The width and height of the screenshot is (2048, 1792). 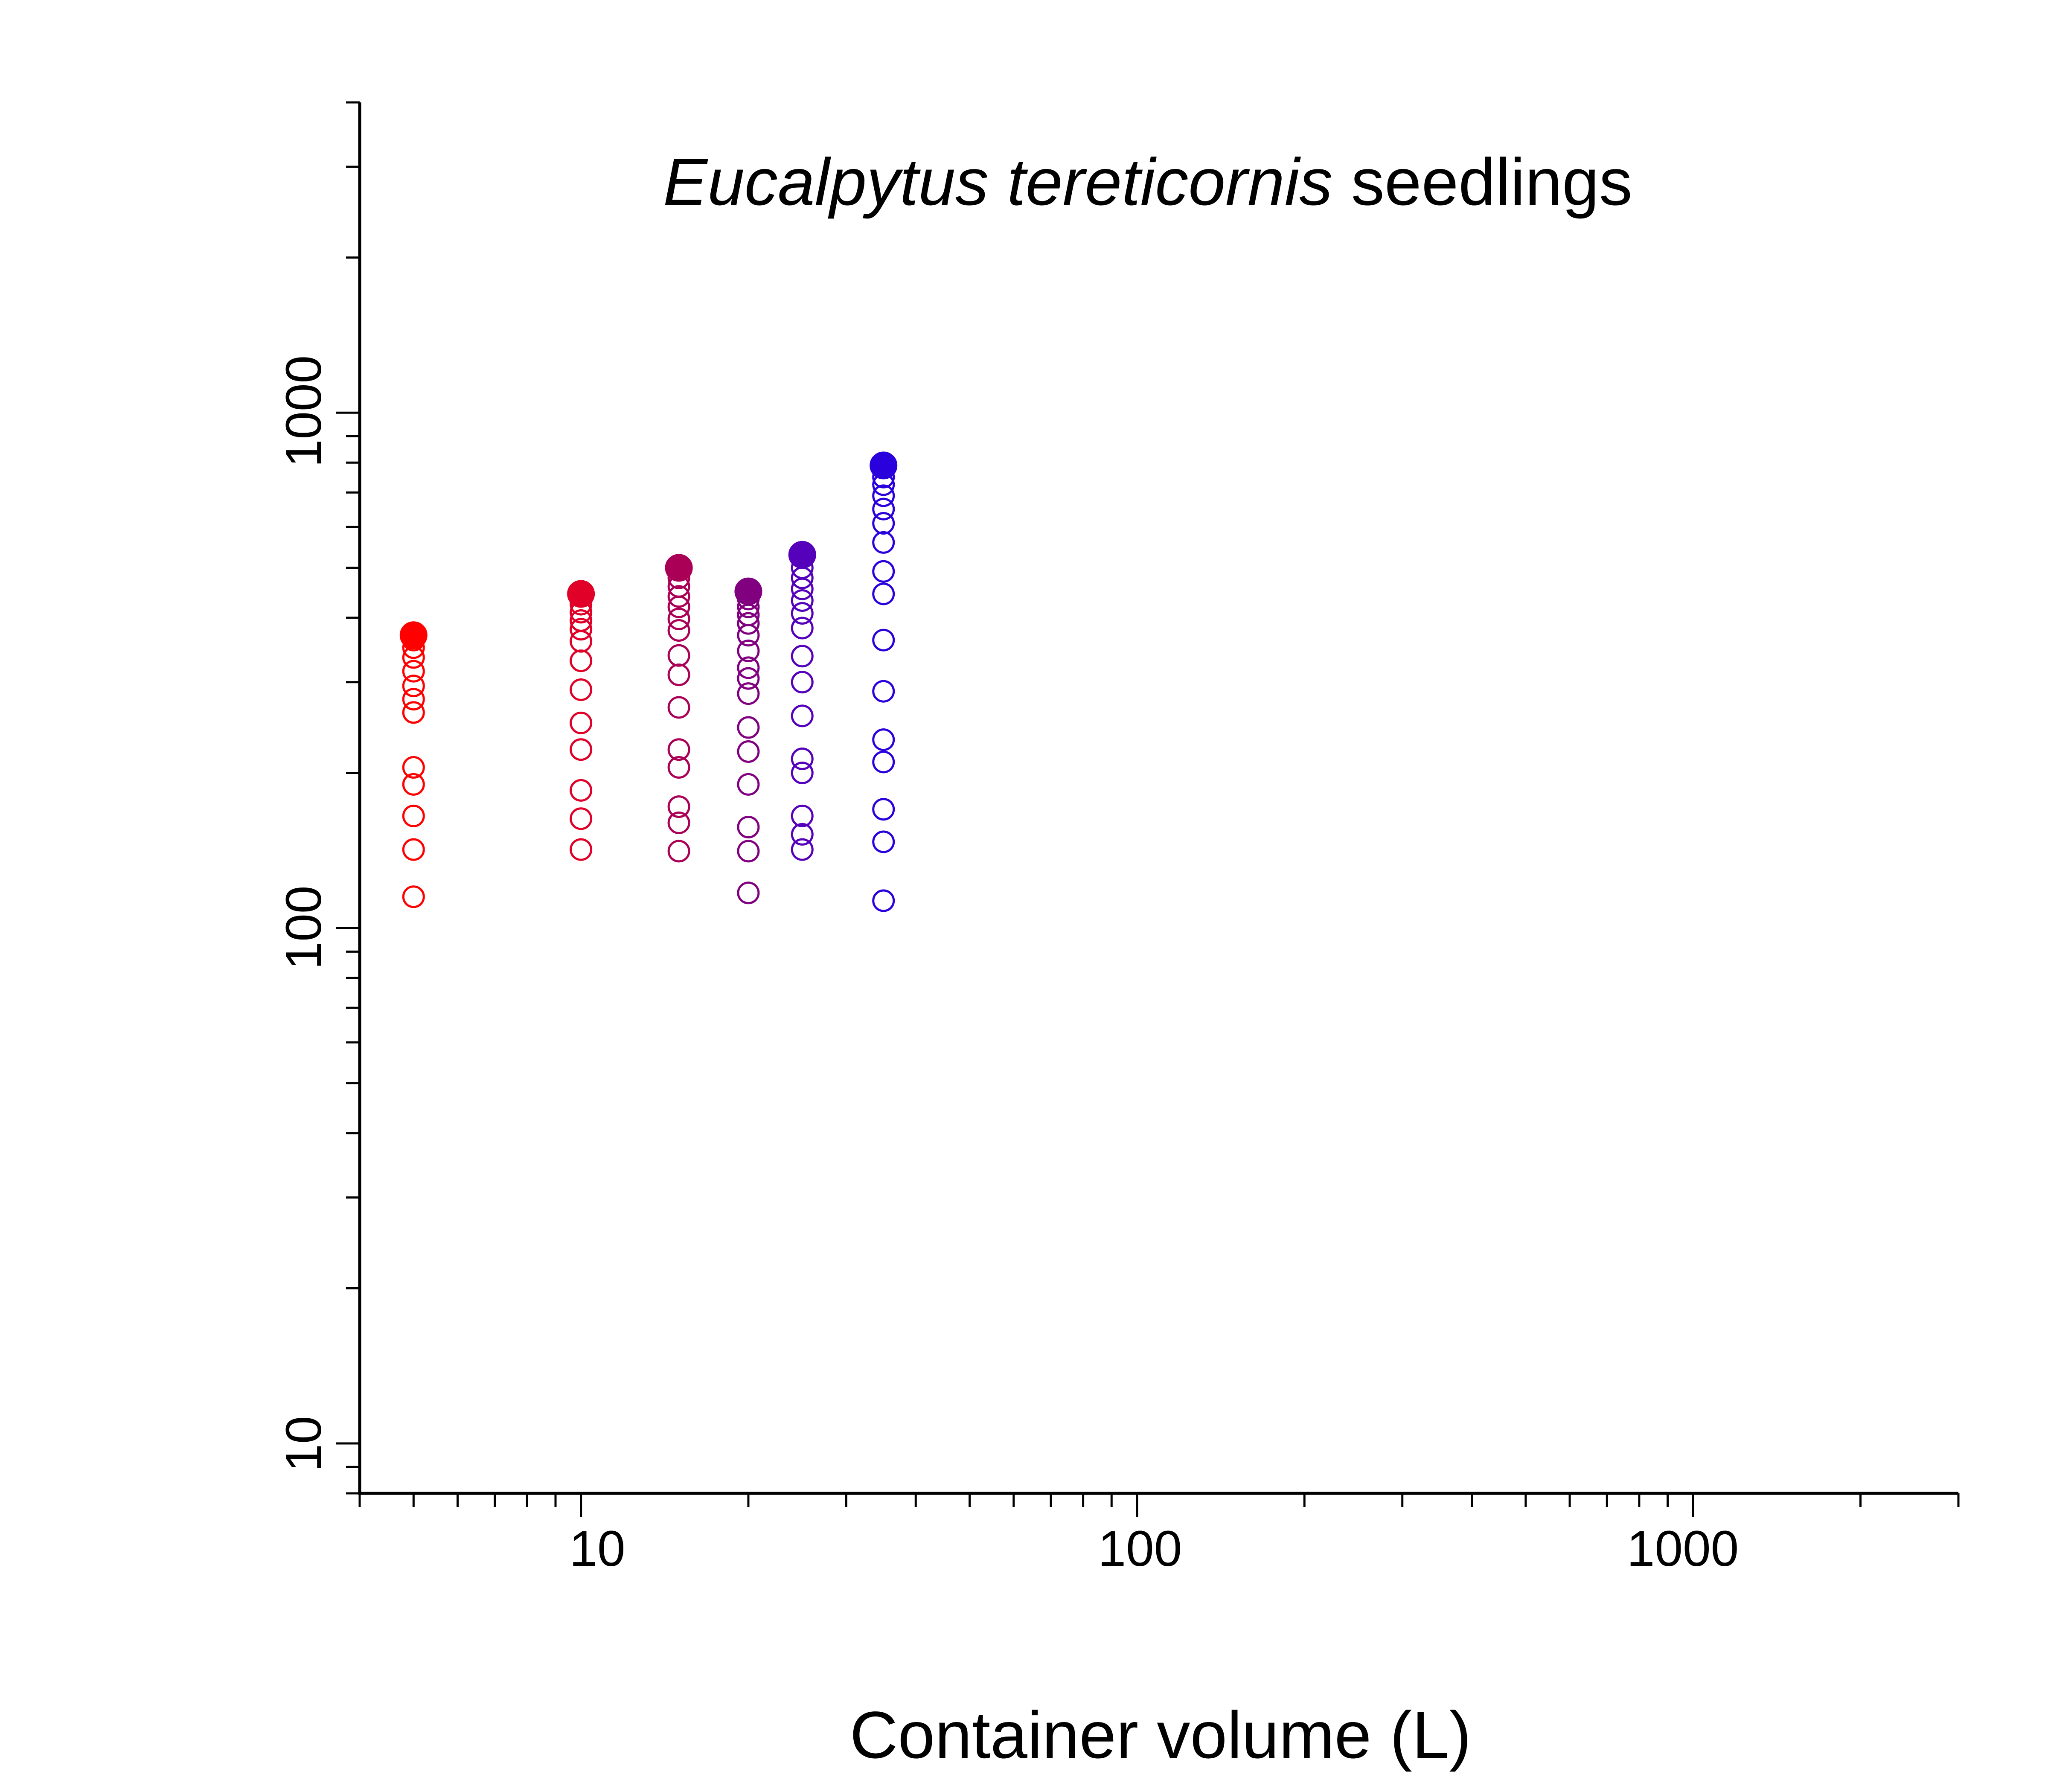 I want to click on y-tick-label-10: 10, so click(x=304, y=1444).